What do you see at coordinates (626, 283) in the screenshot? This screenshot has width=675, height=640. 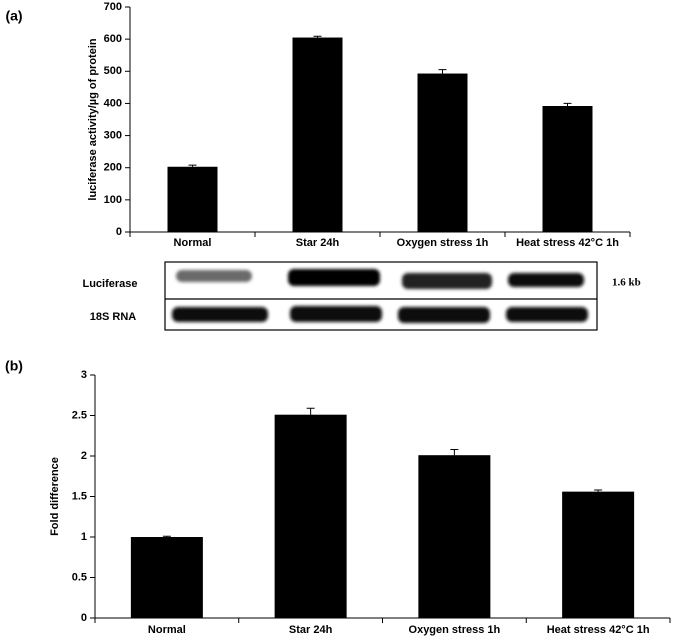 I see `size-label: 1.6 kb` at bounding box center [626, 283].